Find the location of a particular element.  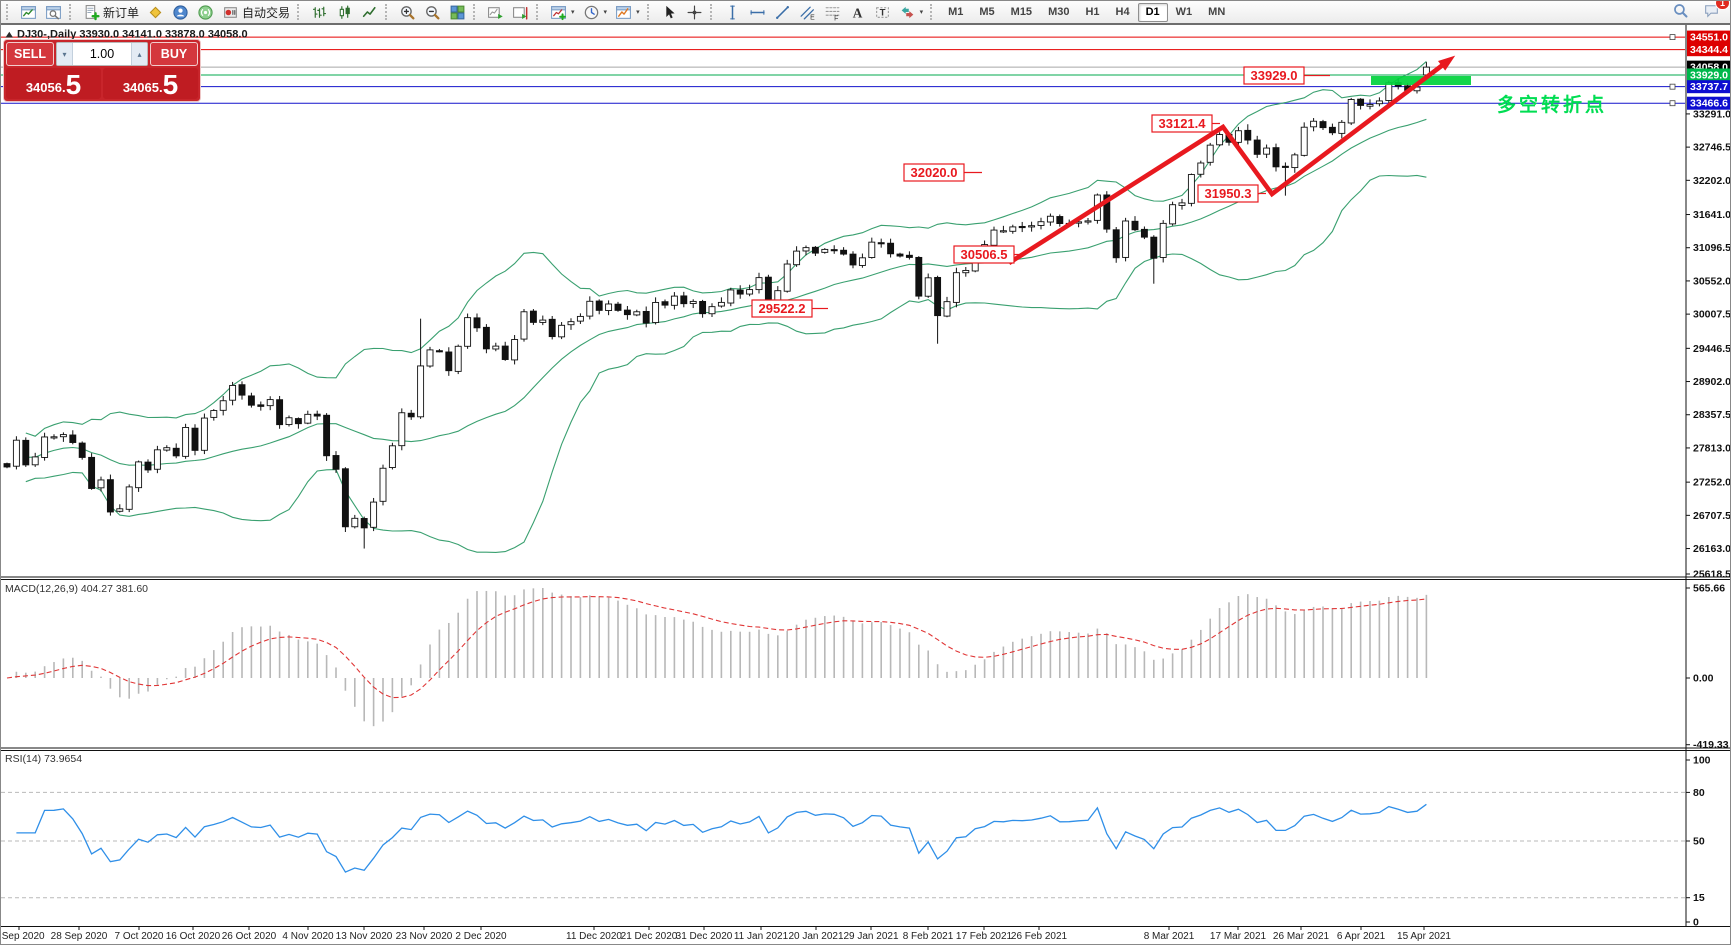

community-button is located at coordinates (180, 12).